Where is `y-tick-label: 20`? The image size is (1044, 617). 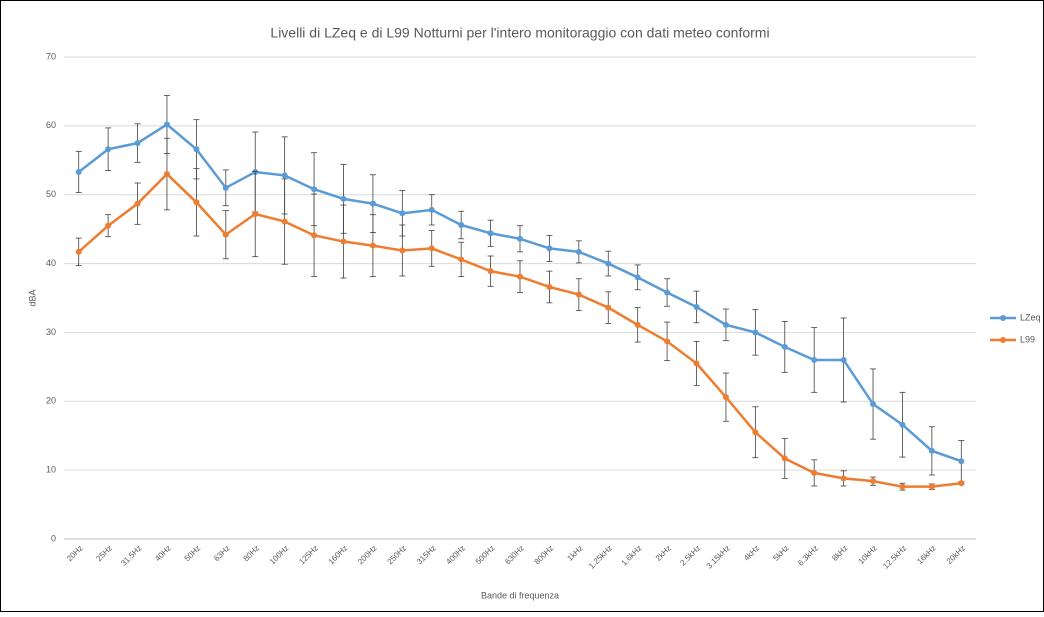
y-tick-label: 20 is located at coordinates (51, 401).